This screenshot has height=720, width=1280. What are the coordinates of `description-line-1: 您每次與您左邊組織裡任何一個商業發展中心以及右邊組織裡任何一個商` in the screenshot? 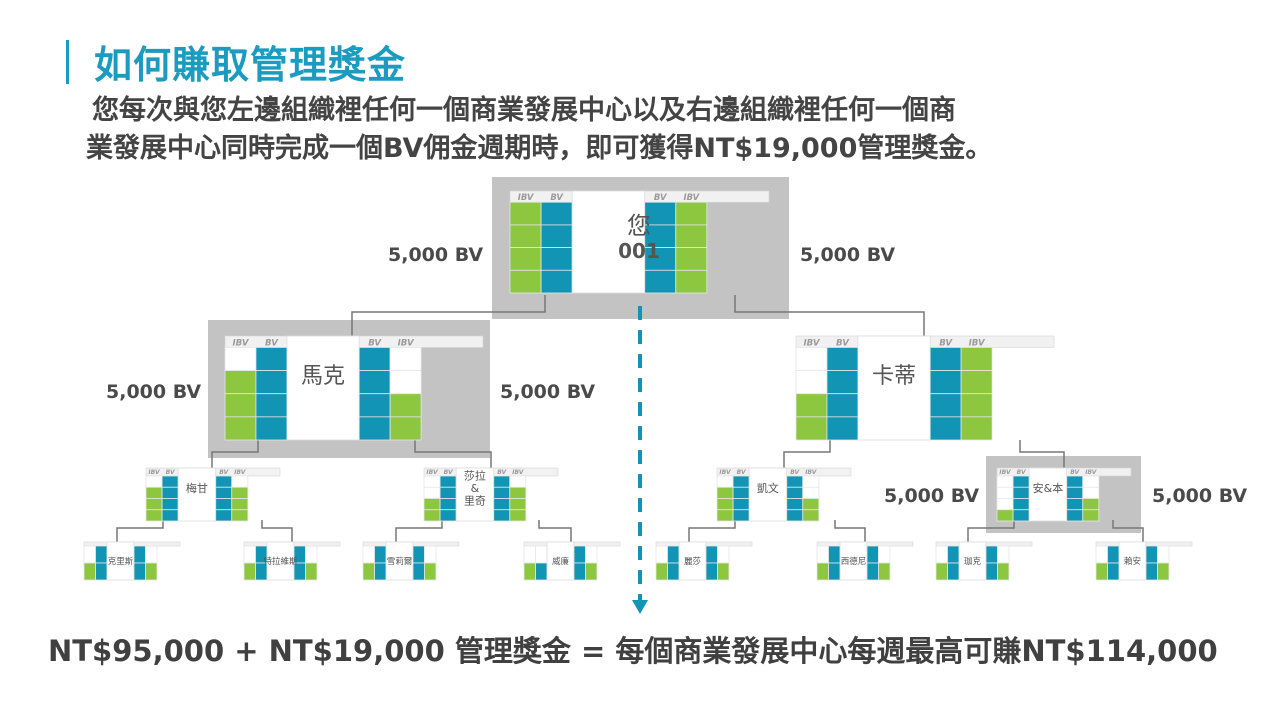 It's located at (524, 110).